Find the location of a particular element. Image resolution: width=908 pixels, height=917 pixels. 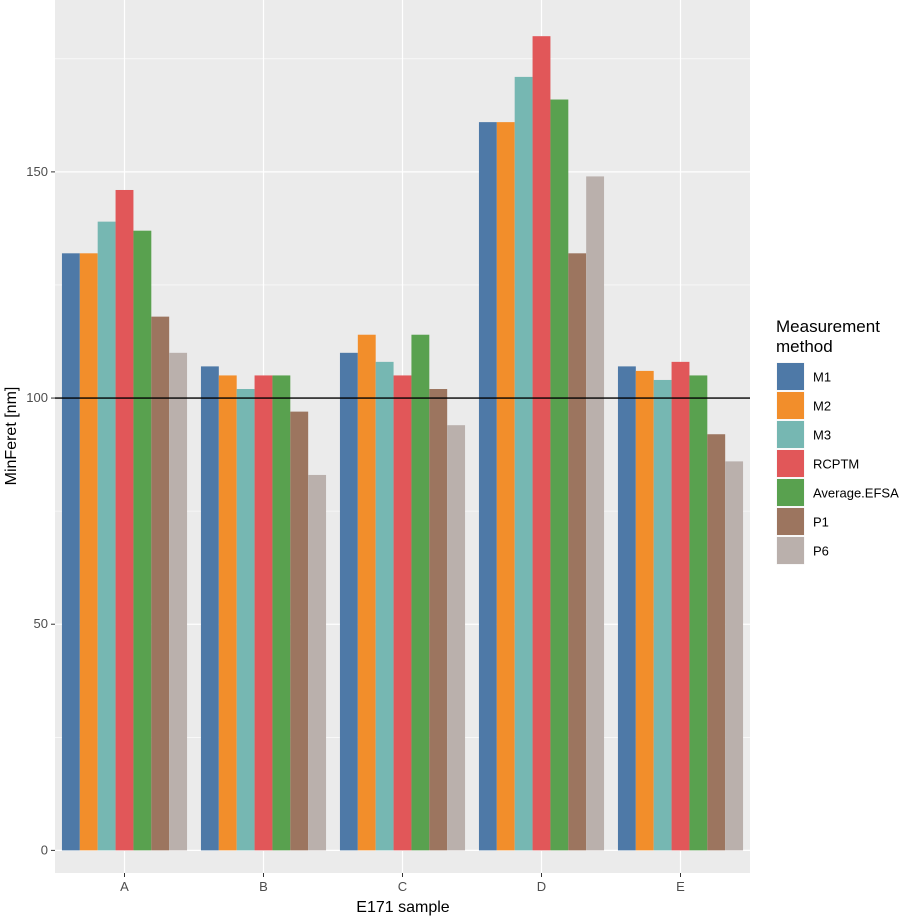

x-tick-label: D is located at coordinates (541, 886).